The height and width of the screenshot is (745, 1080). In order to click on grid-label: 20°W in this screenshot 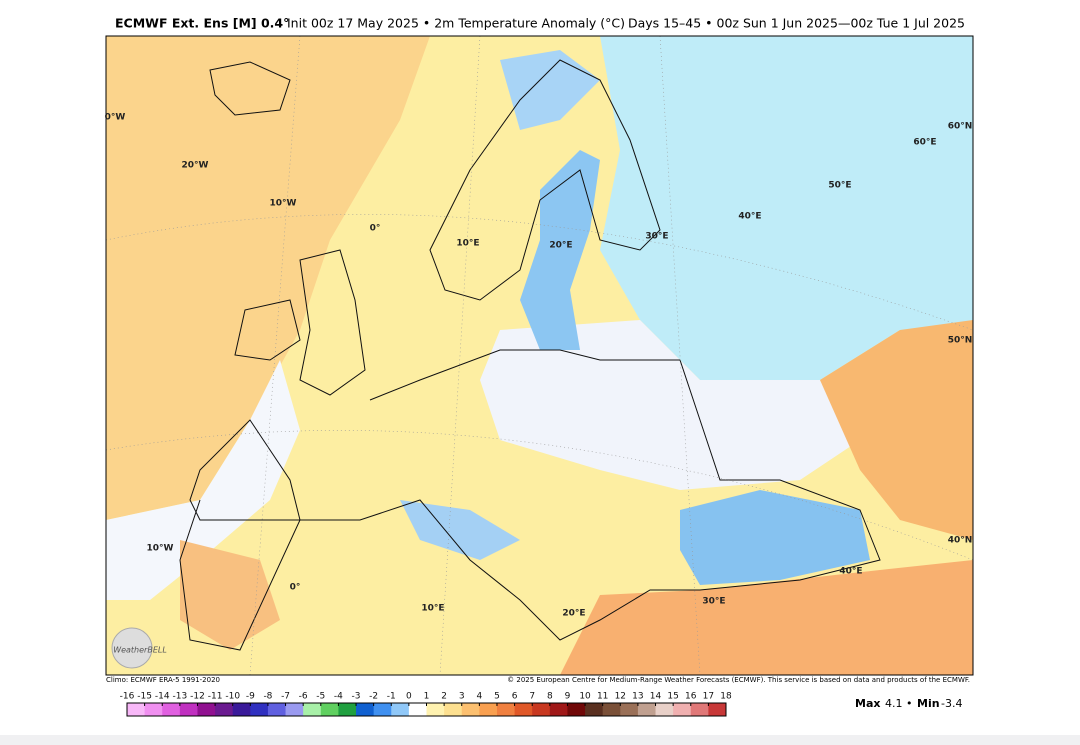, I will do `click(195, 166)`.